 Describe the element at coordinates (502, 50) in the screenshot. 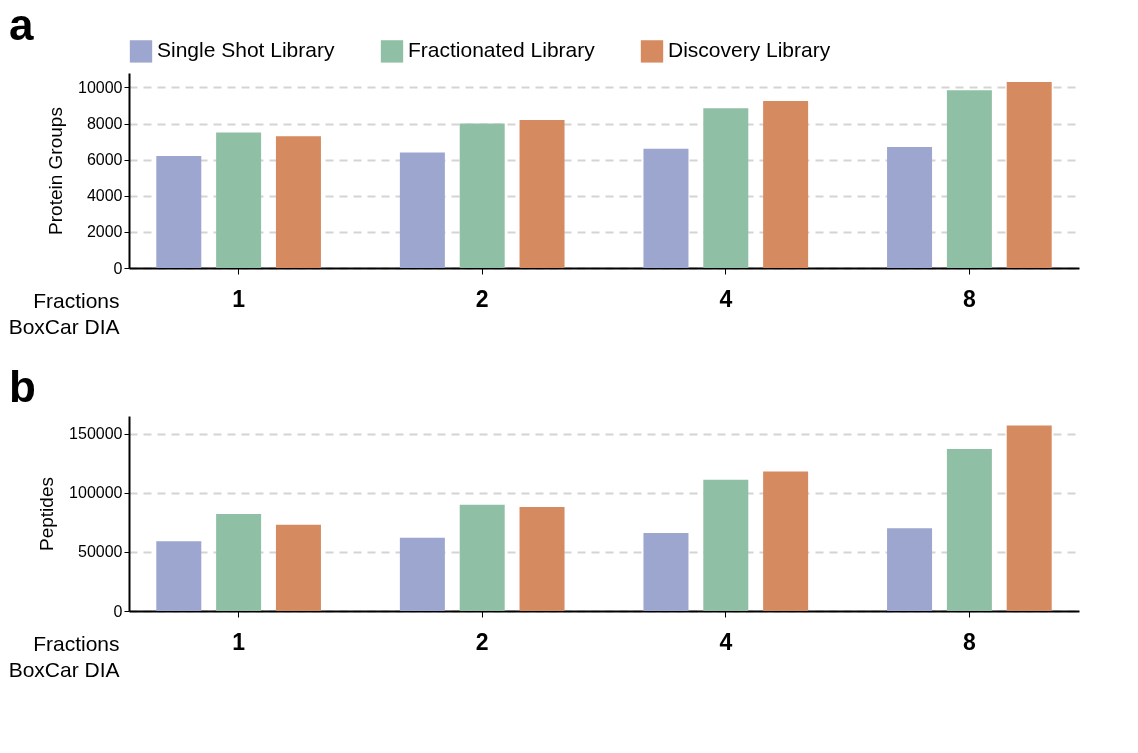

I see `legend-label: Fractionated Library` at that location.